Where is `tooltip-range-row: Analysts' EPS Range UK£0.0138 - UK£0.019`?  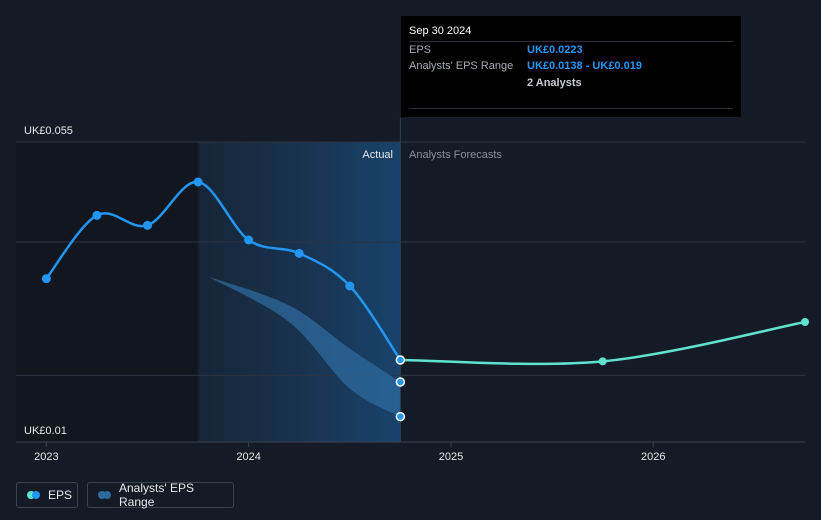
tooltip-range-row: Analysts' EPS Range UK£0.0138 - UK£0.019 is located at coordinates (571, 66).